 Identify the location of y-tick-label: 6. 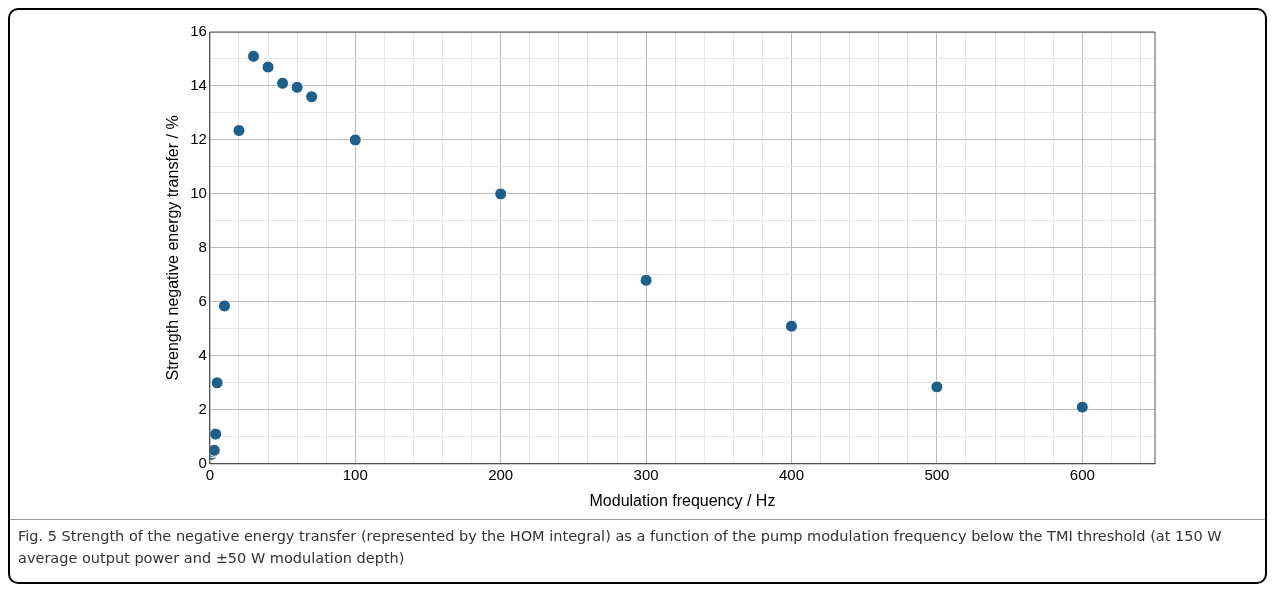
(202, 301).